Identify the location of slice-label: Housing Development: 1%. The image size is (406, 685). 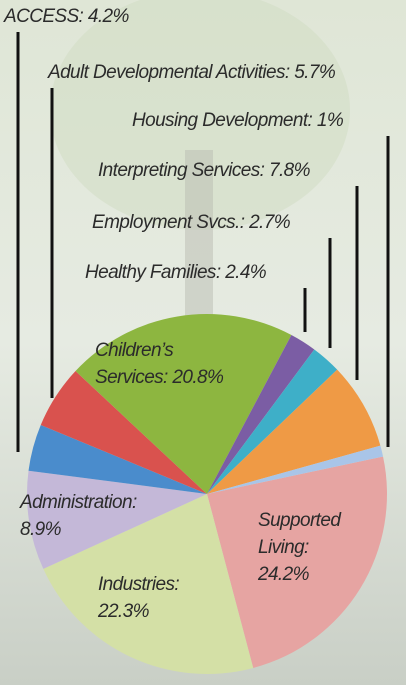
(238, 120).